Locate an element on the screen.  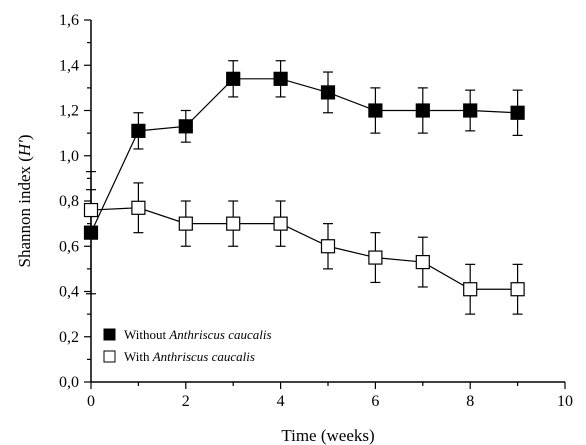
y-tick-label: 1,0 is located at coordinates (69, 156).